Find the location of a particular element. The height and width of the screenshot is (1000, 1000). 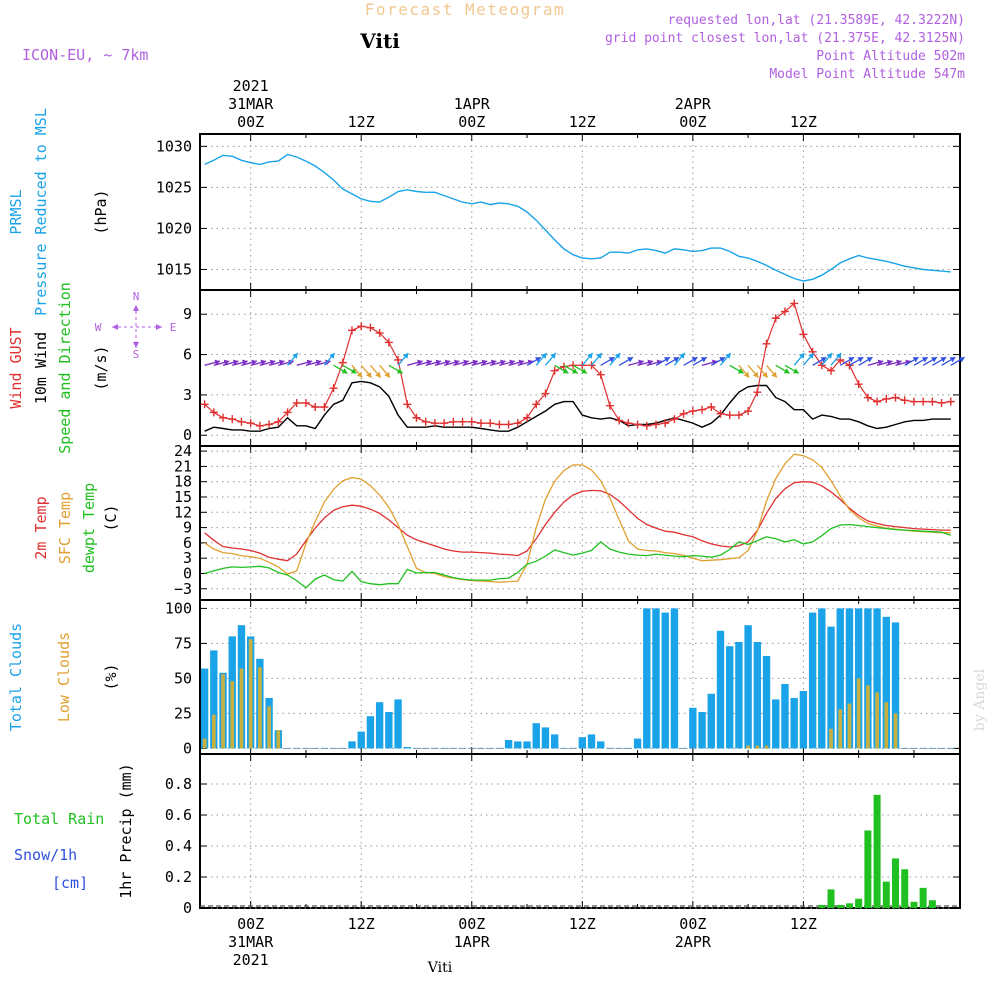

temperature-line is located at coordinates (578, 556).